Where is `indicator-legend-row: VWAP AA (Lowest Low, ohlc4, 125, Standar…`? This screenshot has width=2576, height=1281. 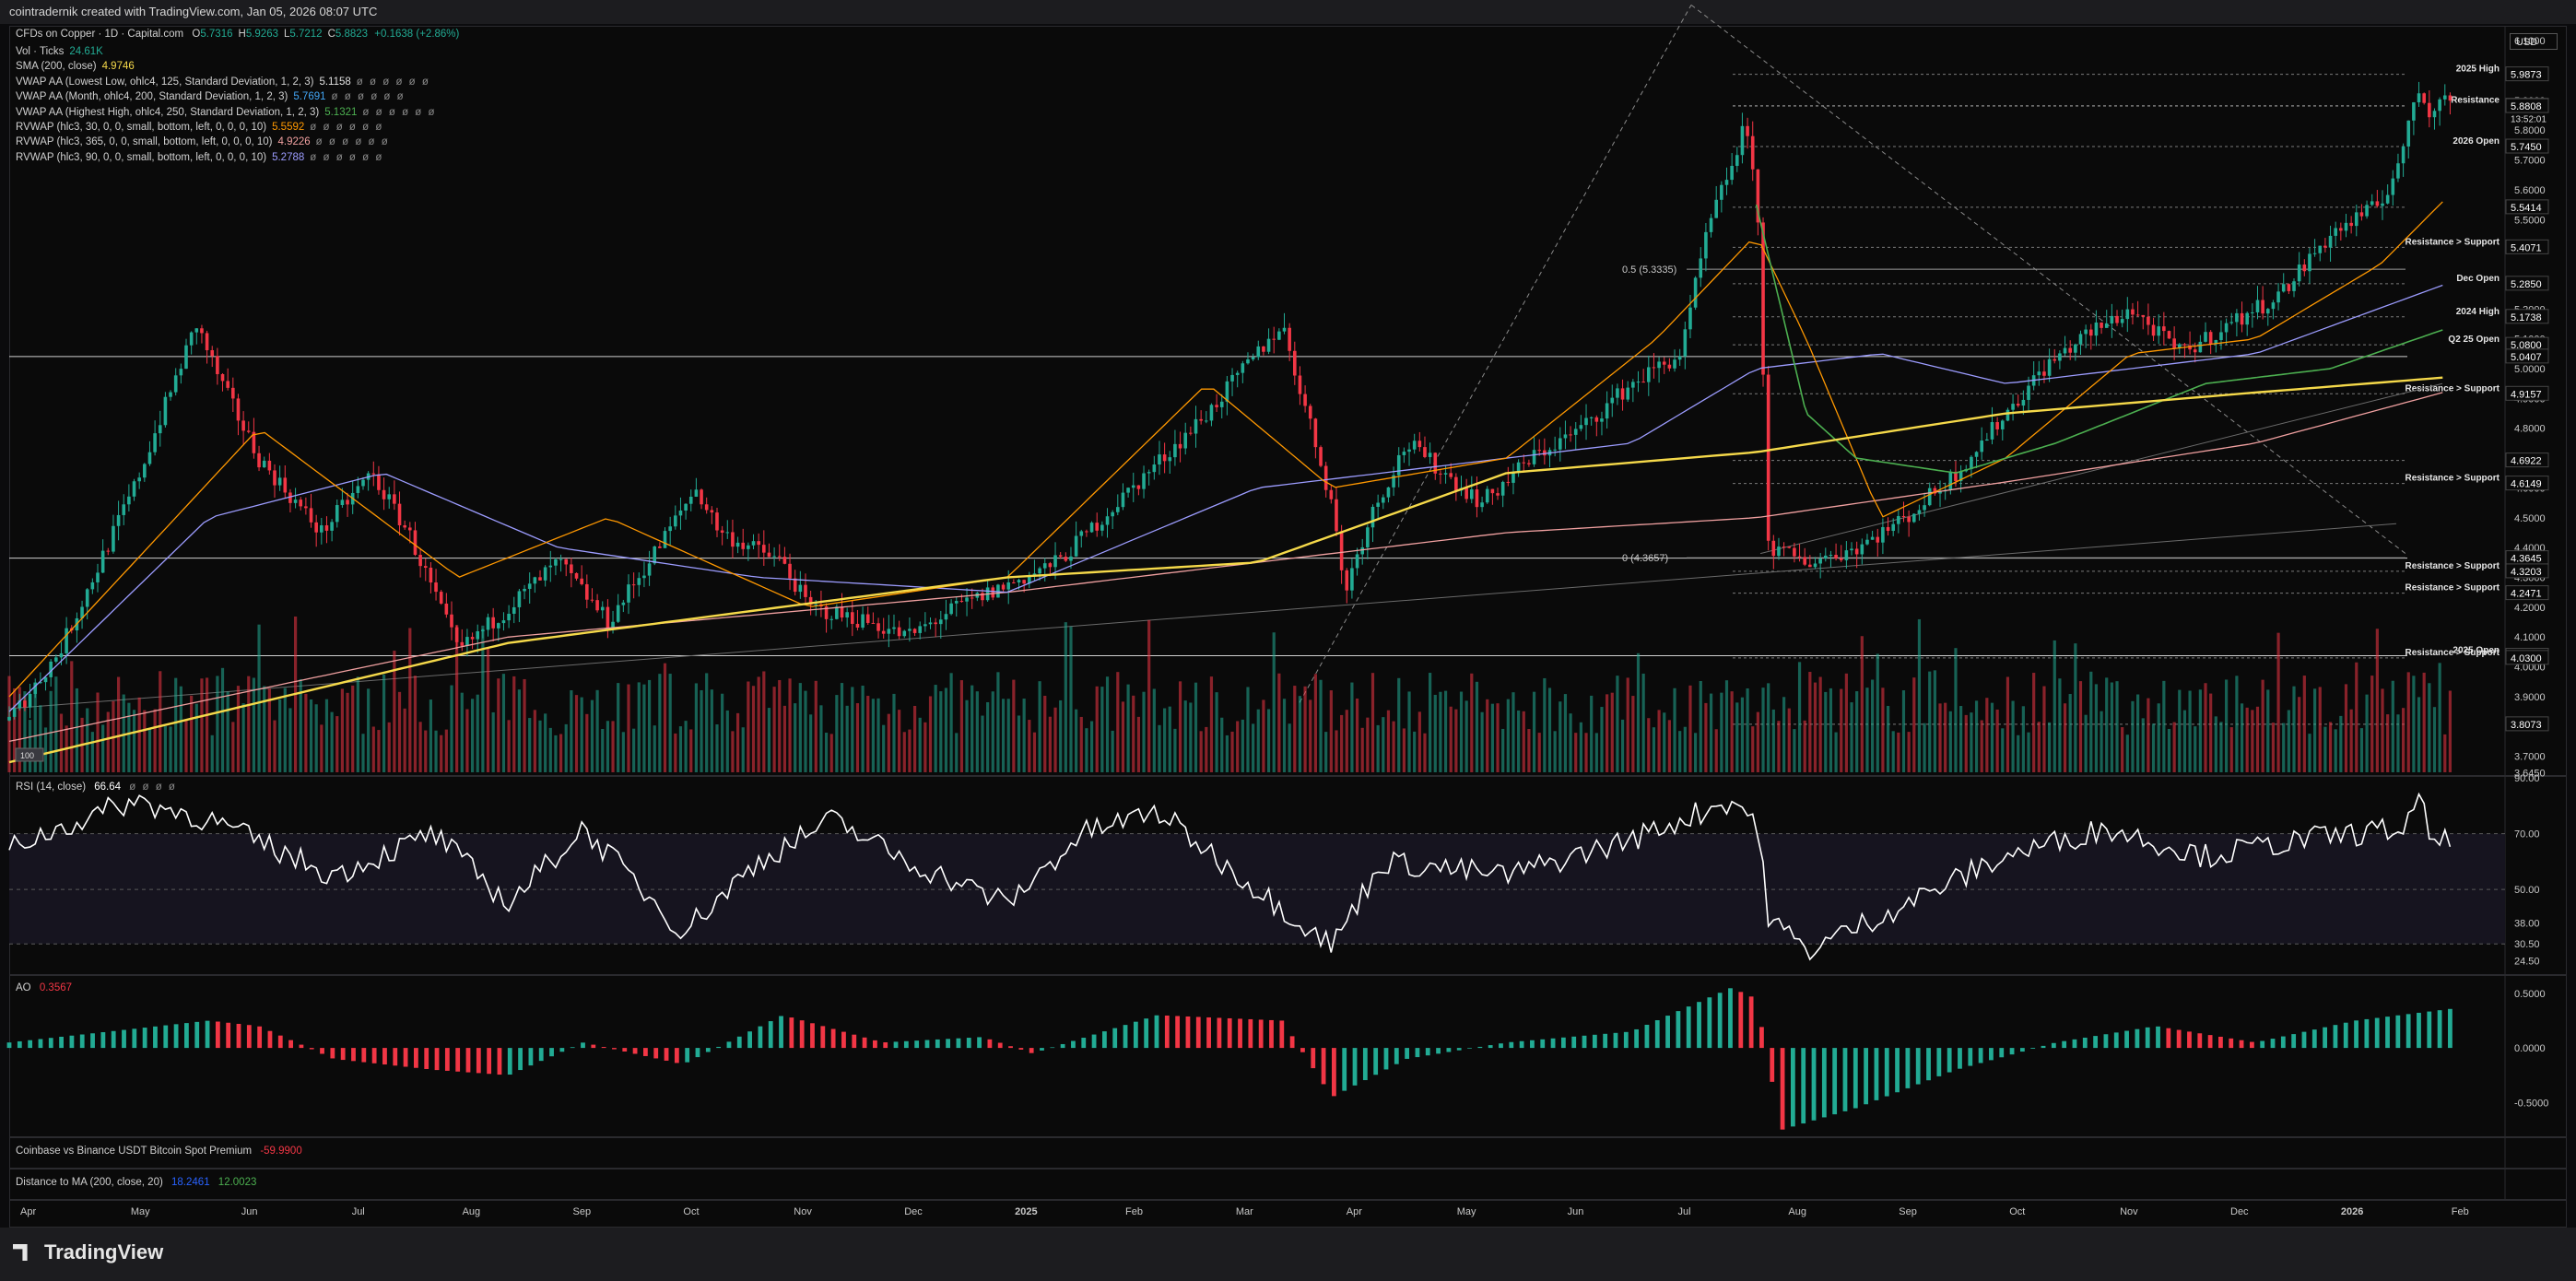 indicator-legend-row: VWAP AA (Lowest Low, ohlc4, 125, Standar… is located at coordinates (223, 82).